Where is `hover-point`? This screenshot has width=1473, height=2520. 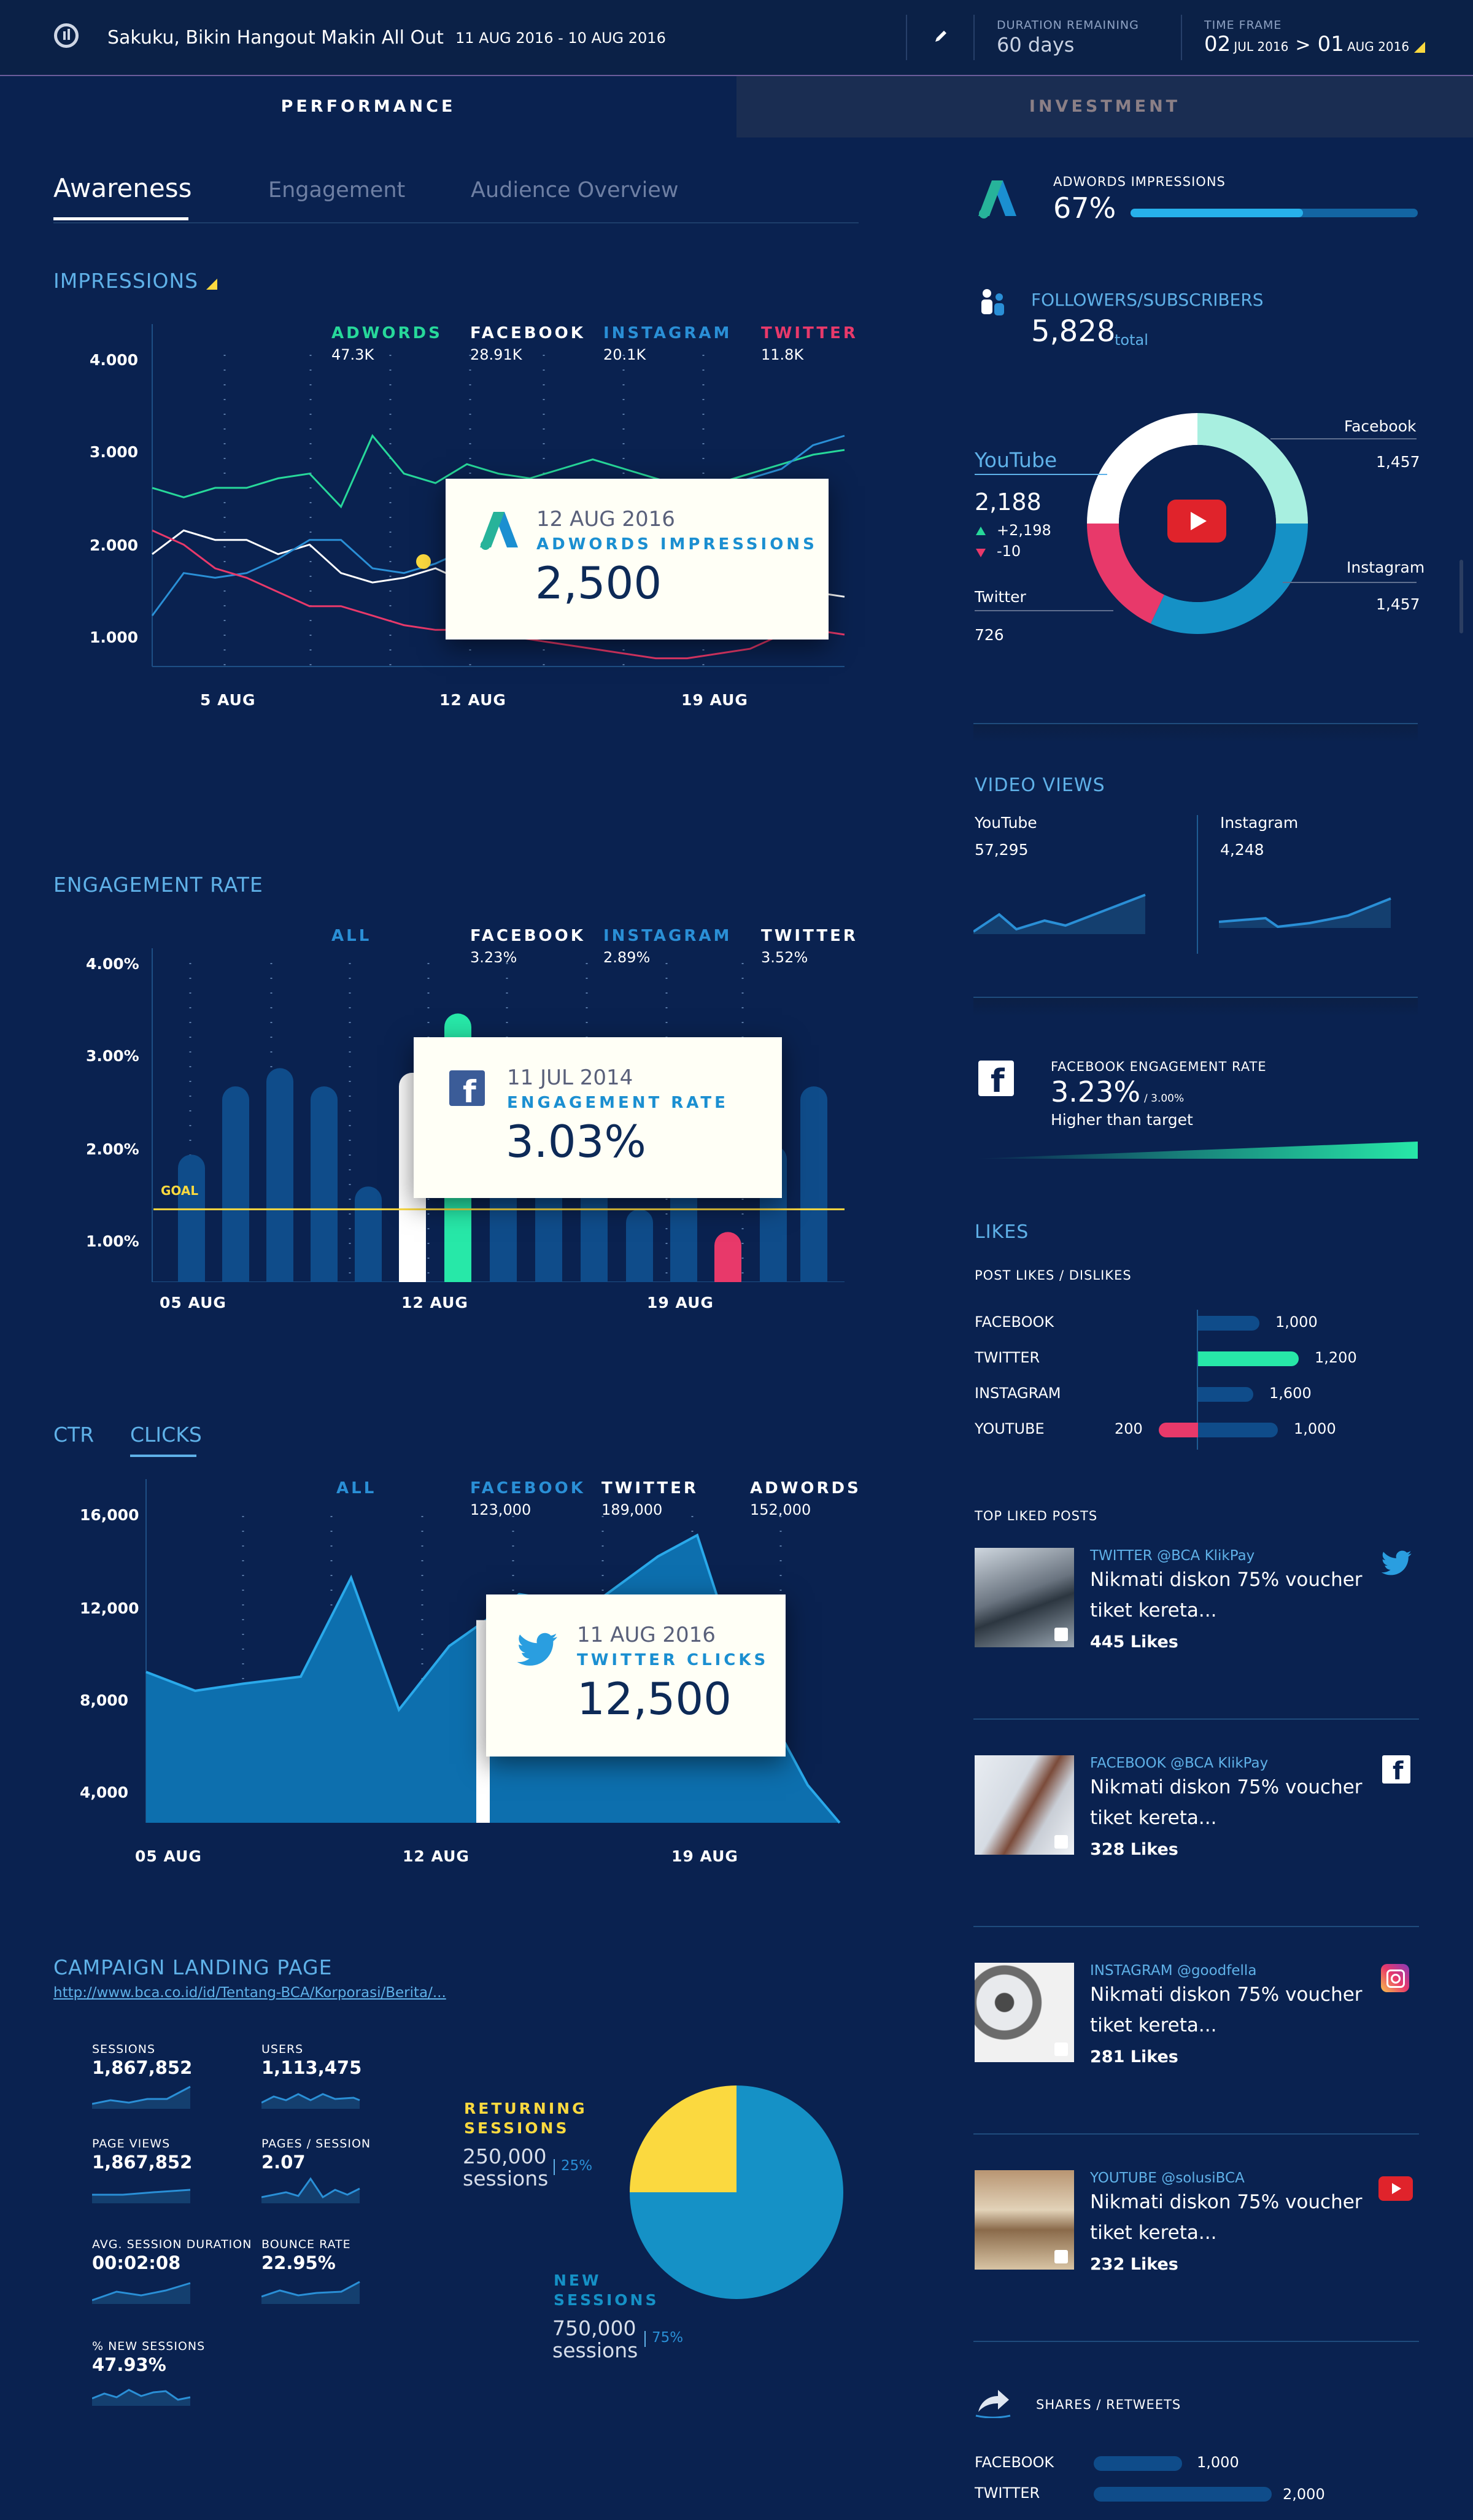
hover-point is located at coordinates (424, 562).